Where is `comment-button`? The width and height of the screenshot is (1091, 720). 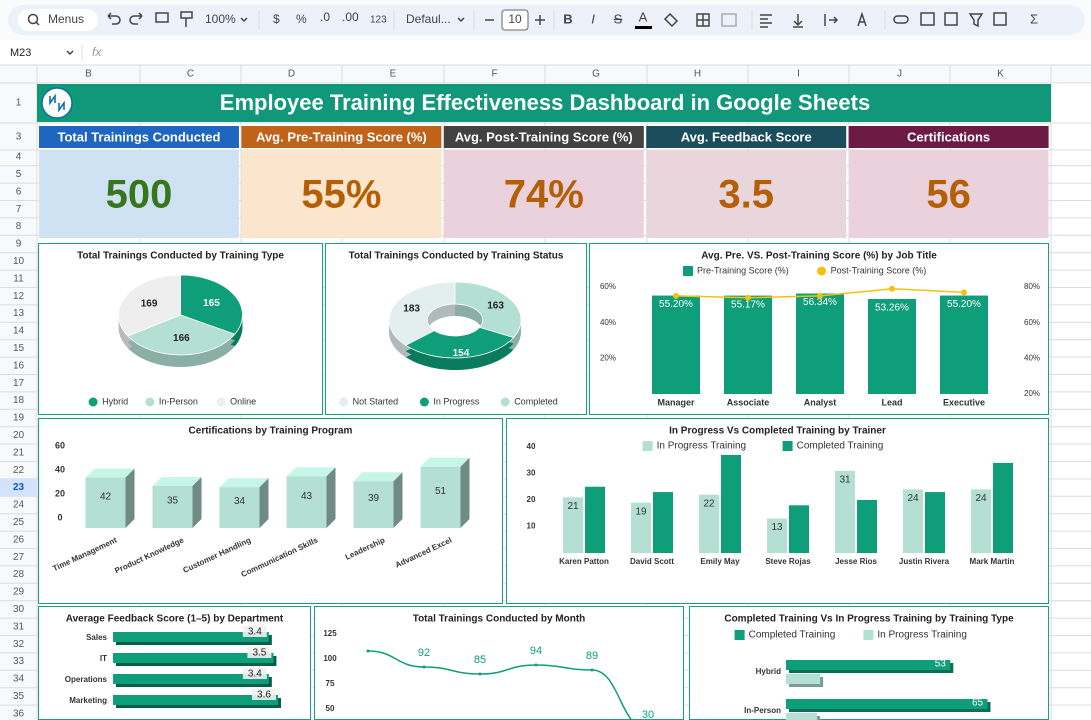
comment-button is located at coordinates (927, 19).